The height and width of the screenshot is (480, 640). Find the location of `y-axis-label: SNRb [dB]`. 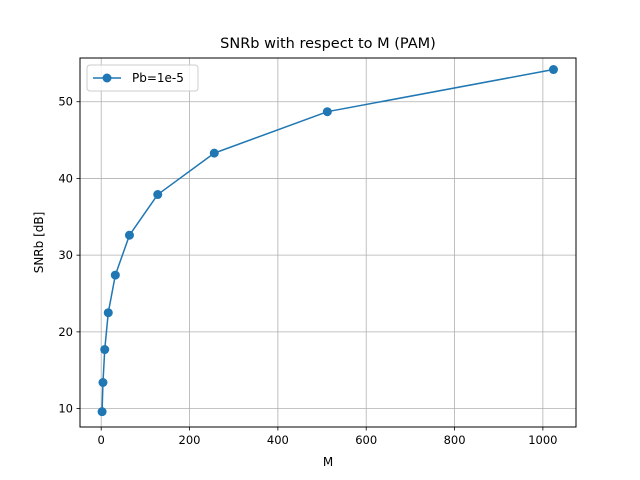

y-axis-label: SNRb [dB] is located at coordinates (39, 243).